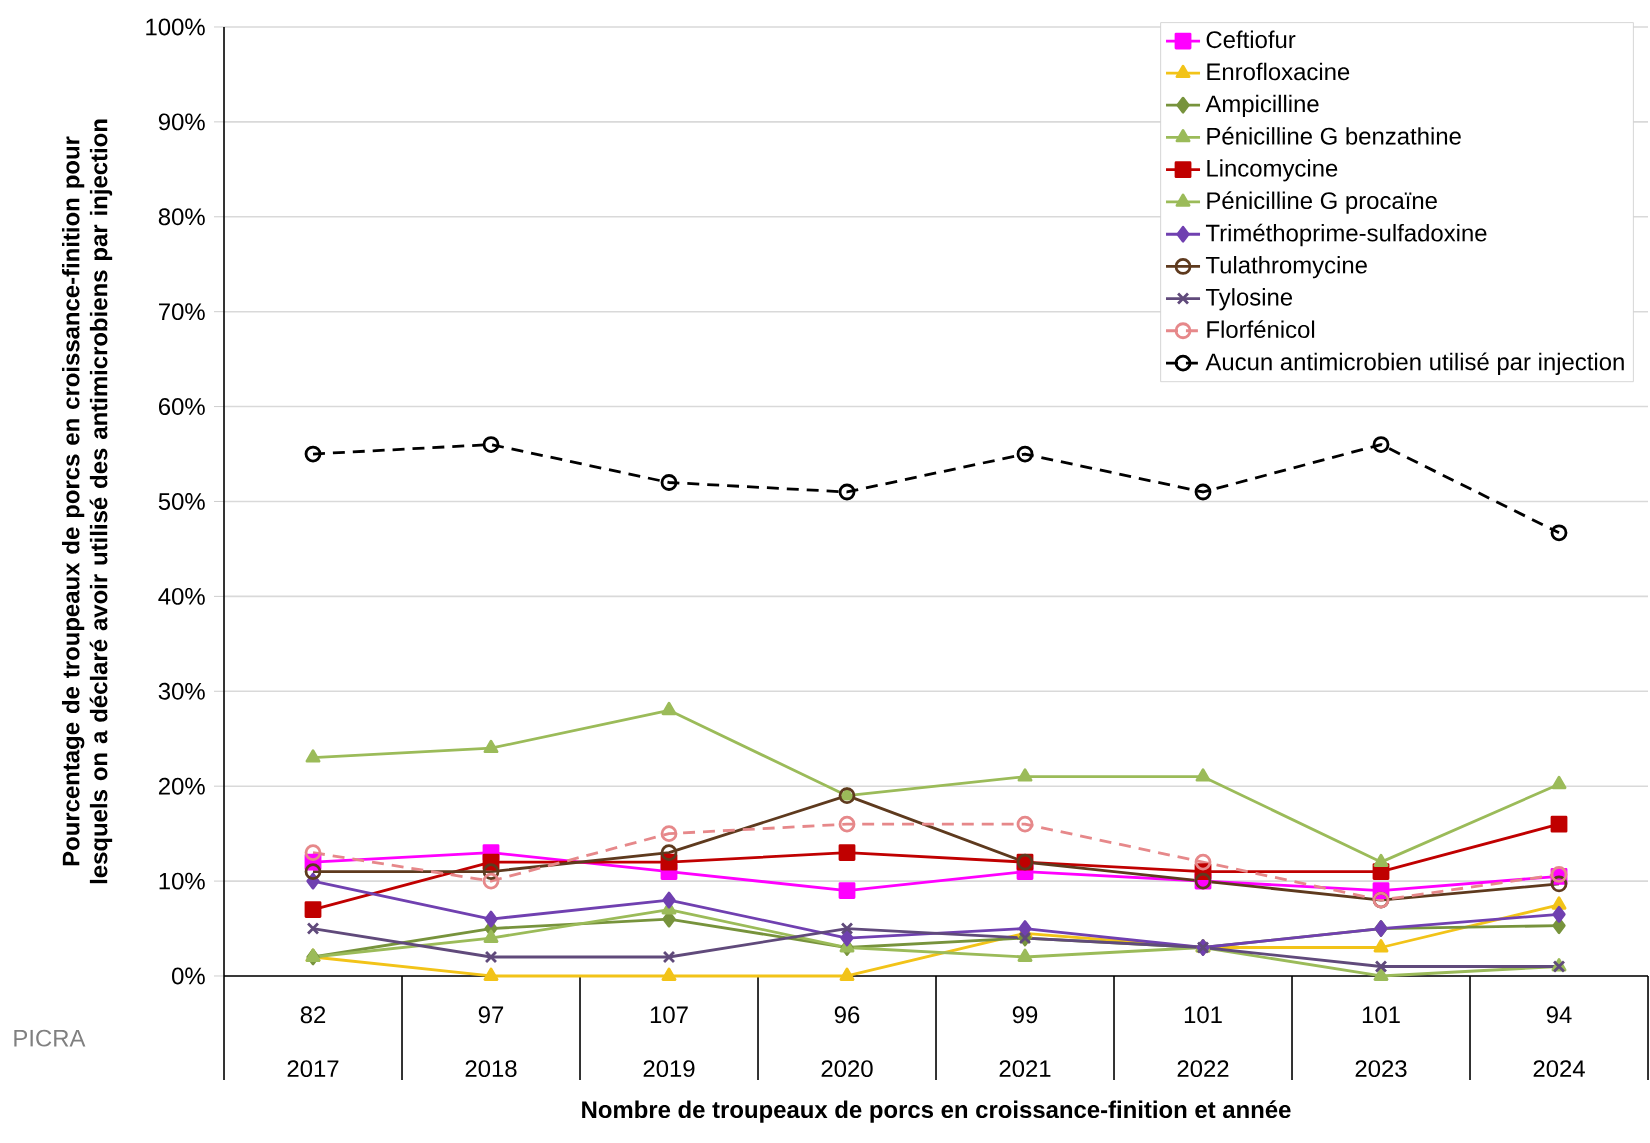 This screenshot has width=1650, height=1143. What do you see at coordinates (313, 1042) in the screenshot?
I see `category-label: 82 2017` at bounding box center [313, 1042].